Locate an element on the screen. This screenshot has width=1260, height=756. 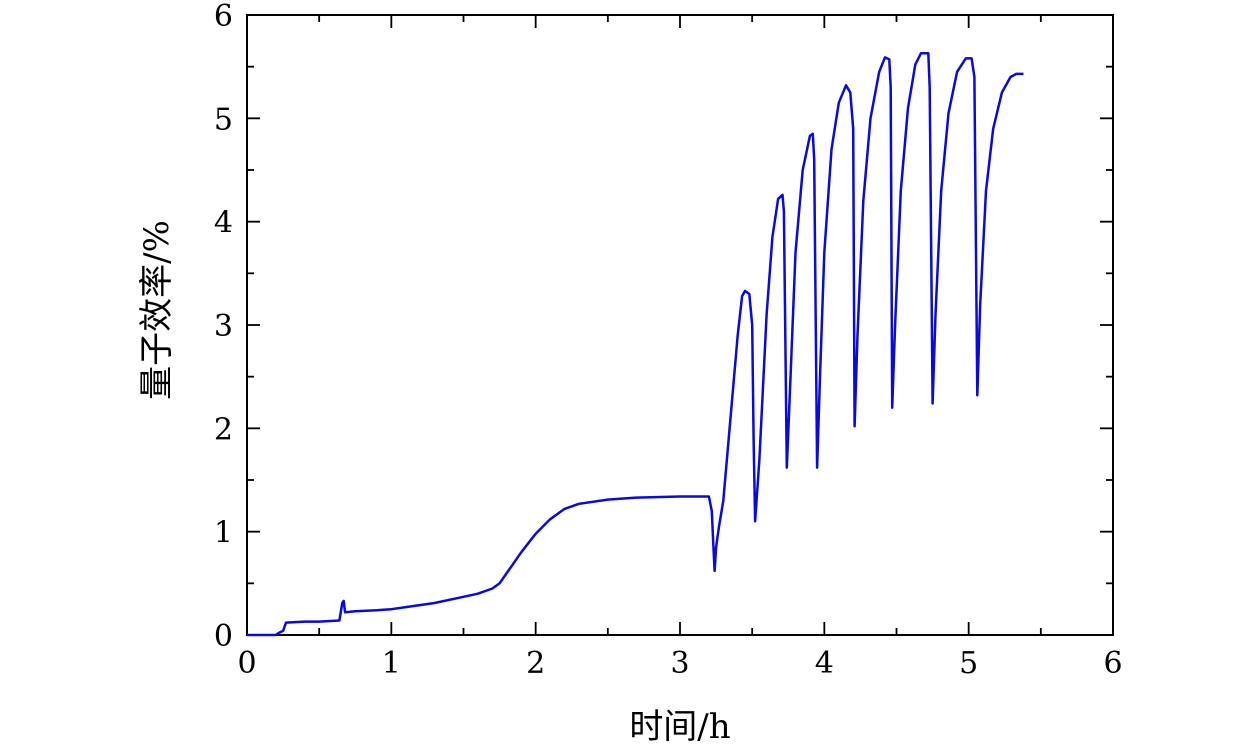
x-tick-label: 4 is located at coordinates (824, 663).